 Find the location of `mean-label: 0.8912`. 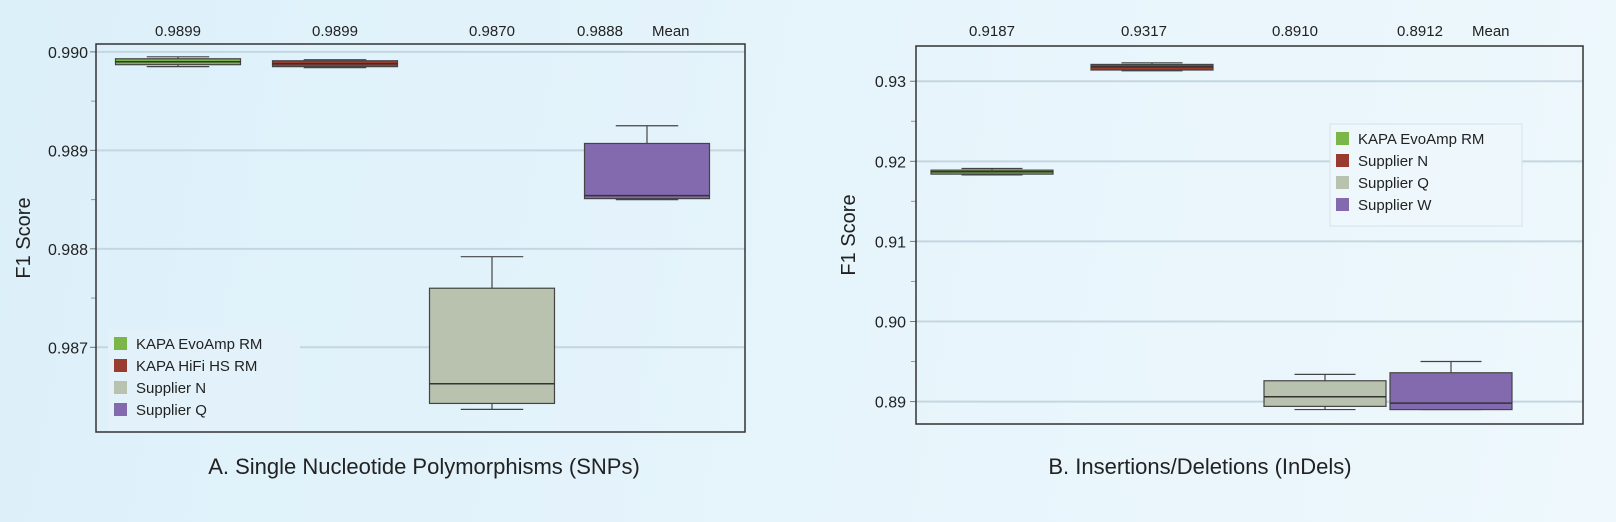

mean-label: 0.8912 is located at coordinates (1420, 31).